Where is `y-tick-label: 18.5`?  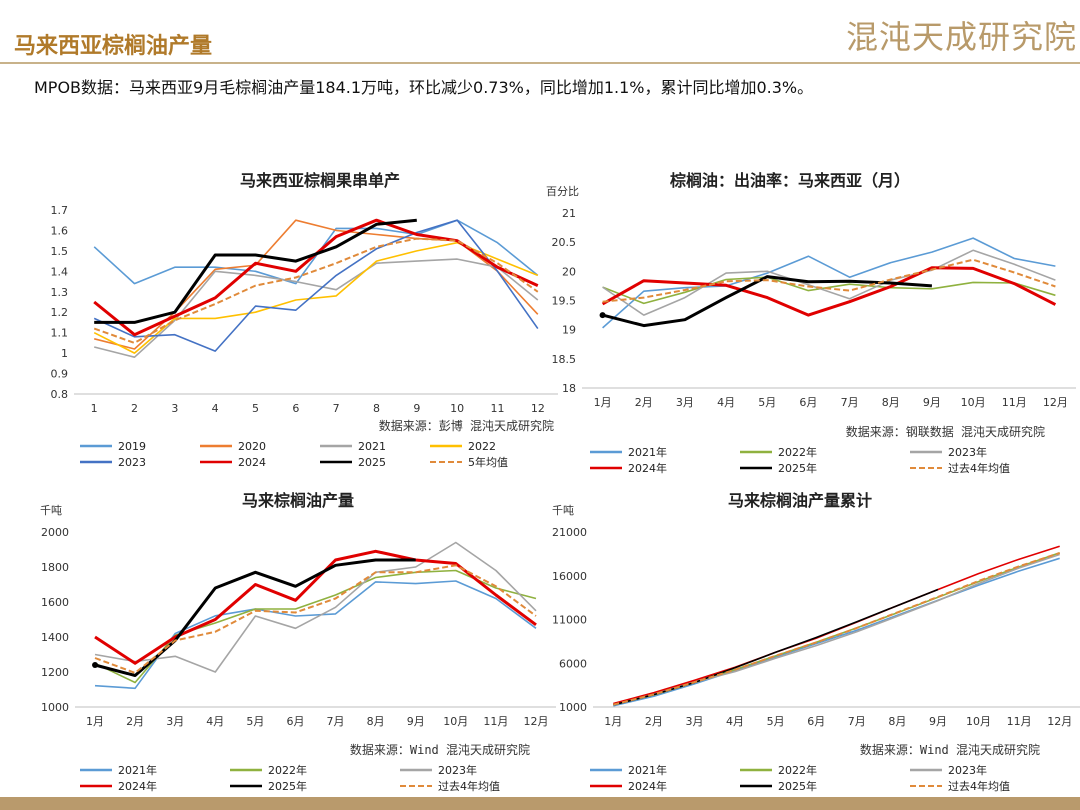 y-tick-label: 18.5 is located at coordinates (564, 359).